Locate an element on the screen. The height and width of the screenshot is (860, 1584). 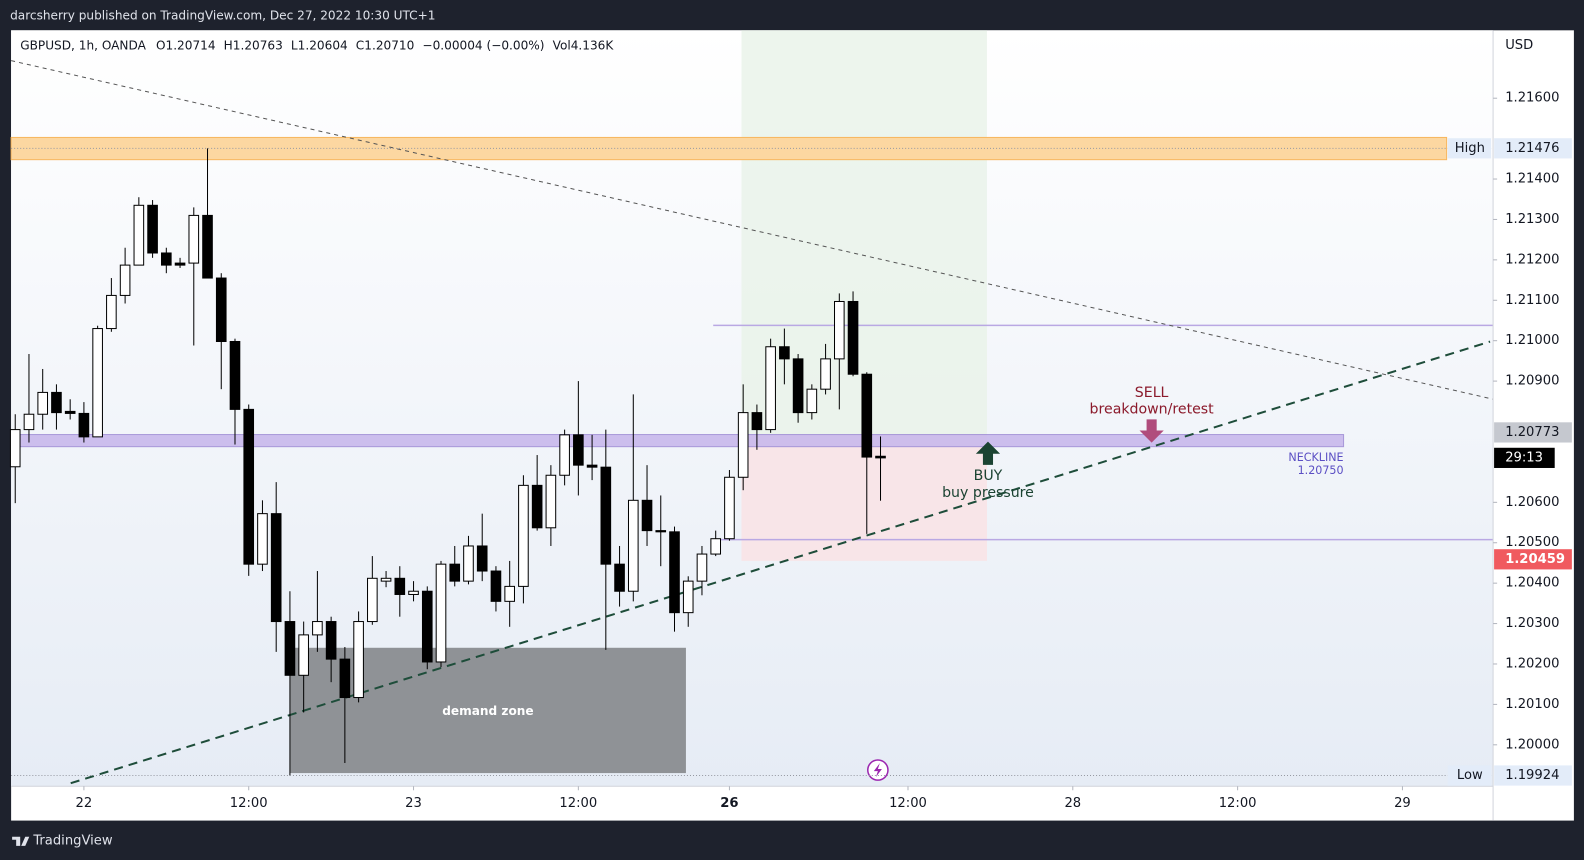
y-tick-label: 1.20200 is located at coordinates (1532, 663).